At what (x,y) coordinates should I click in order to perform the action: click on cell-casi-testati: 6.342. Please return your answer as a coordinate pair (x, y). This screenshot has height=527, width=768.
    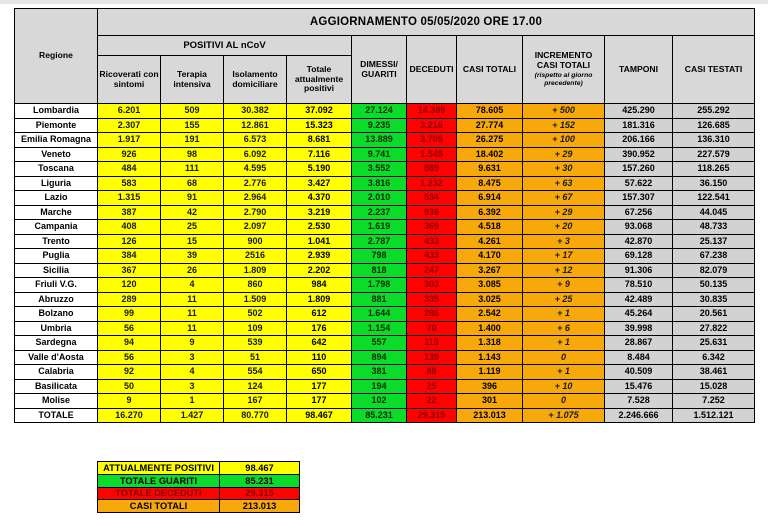
    Looking at the image, I should click on (713, 357).